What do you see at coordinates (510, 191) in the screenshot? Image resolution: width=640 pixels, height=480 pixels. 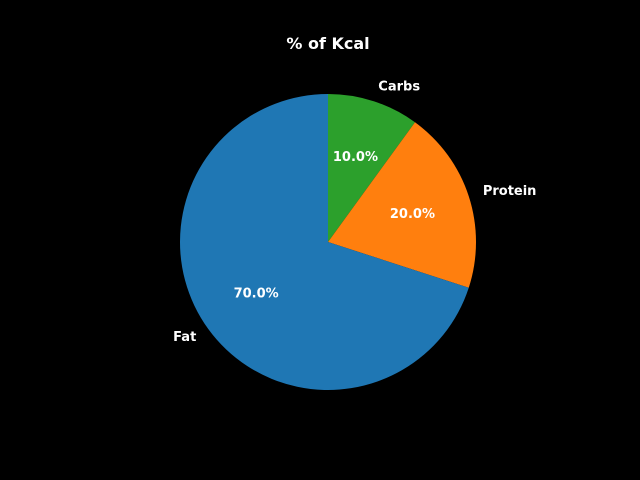 I see `slice-label-protein: Protein` at bounding box center [510, 191].